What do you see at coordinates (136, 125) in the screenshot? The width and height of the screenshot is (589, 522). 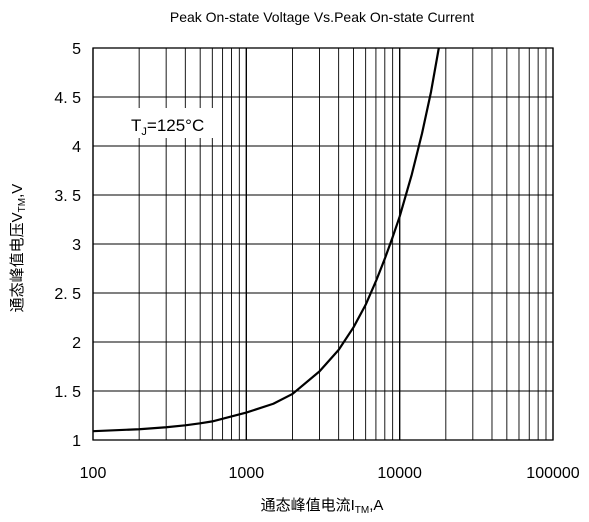 I see `annotation-main: T` at bounding box center [136, 125].